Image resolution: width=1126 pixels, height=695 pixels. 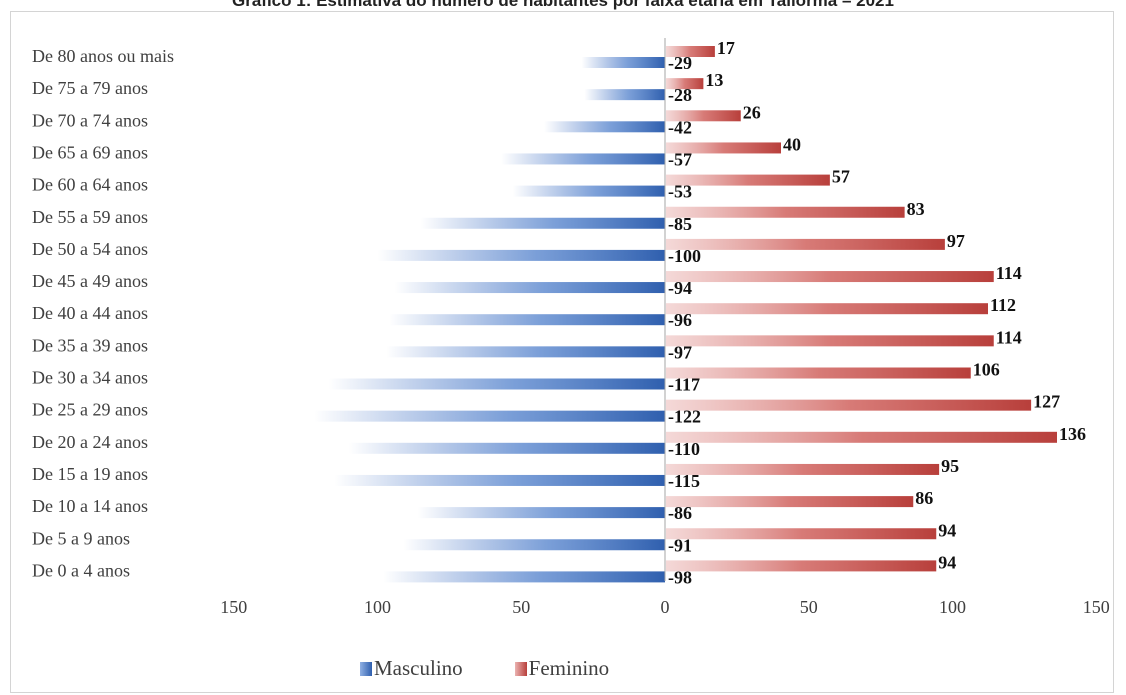 What do you see at coordinates (90, 442) in the screenshot?
I see `category-label: De 20 a 24 anos` at bounding box center [90, 442].